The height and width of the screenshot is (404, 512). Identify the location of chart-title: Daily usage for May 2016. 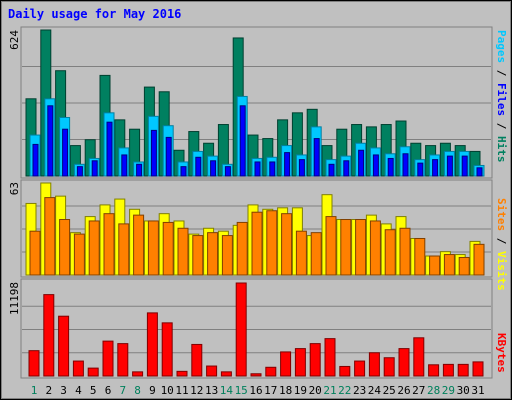
(94, 14).